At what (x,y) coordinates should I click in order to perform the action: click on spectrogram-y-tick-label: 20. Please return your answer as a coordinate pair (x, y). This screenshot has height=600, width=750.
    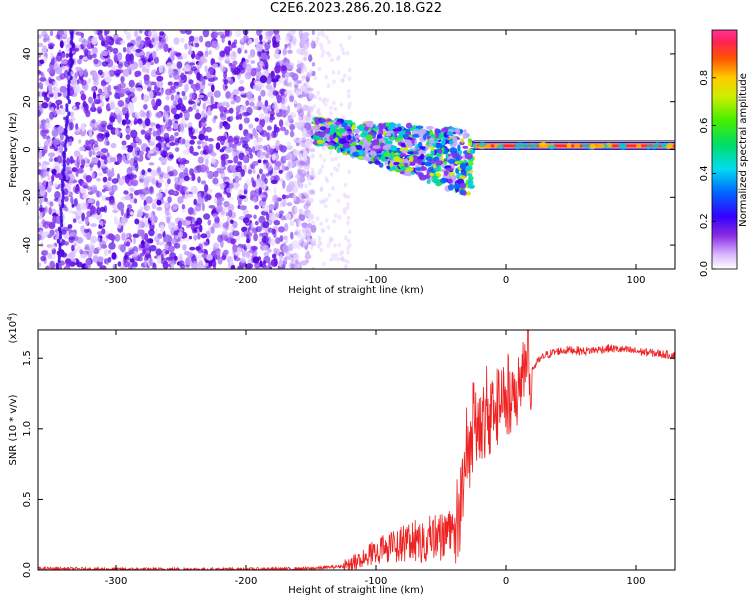
    Looking at the image, I should click on (27, 101).